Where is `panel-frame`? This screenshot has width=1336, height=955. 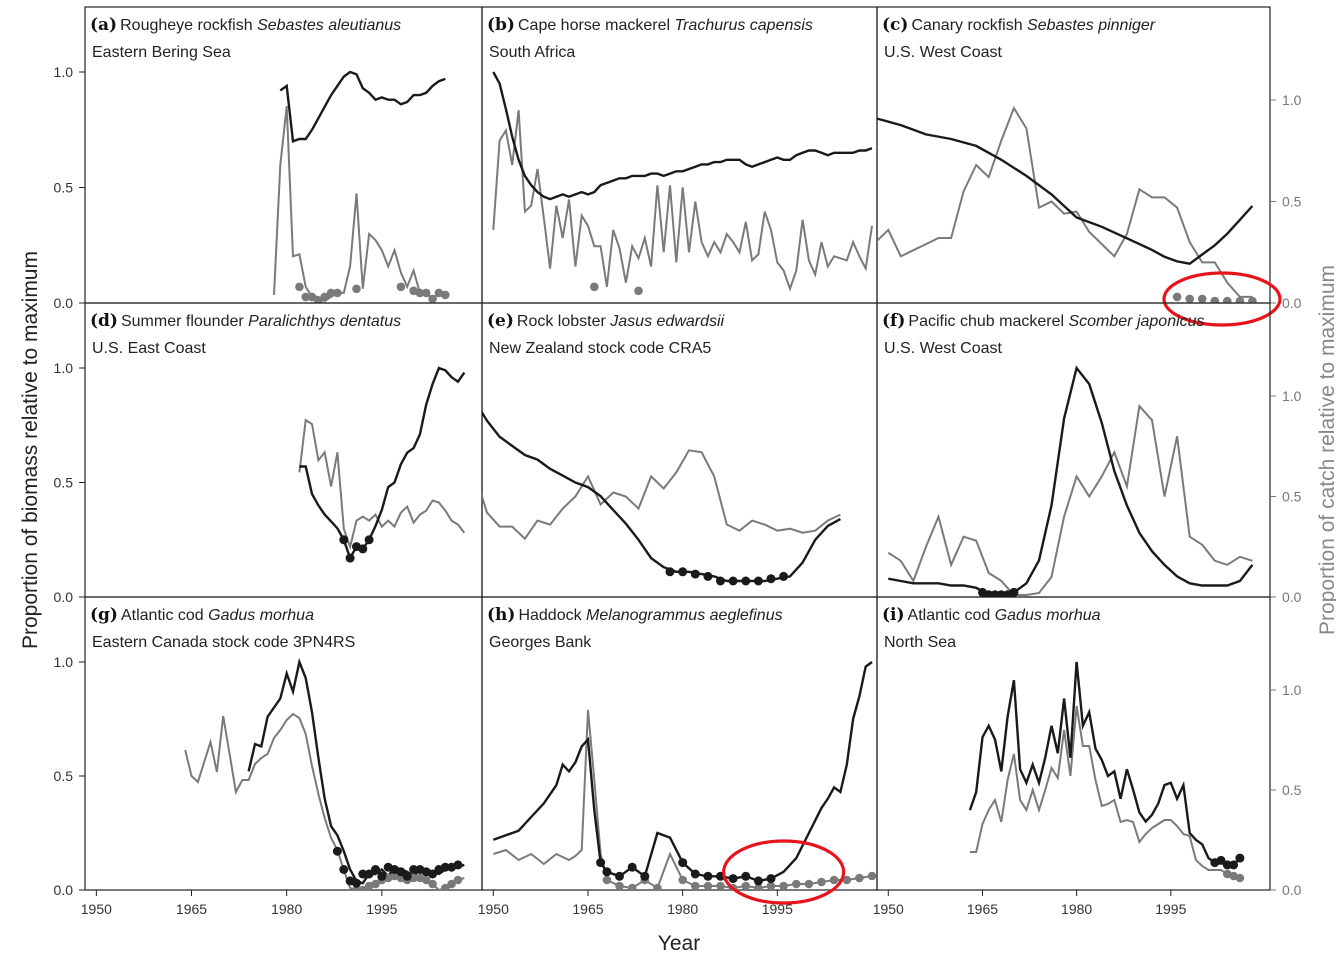
panel-frame is located at coordinates (1073, 743).